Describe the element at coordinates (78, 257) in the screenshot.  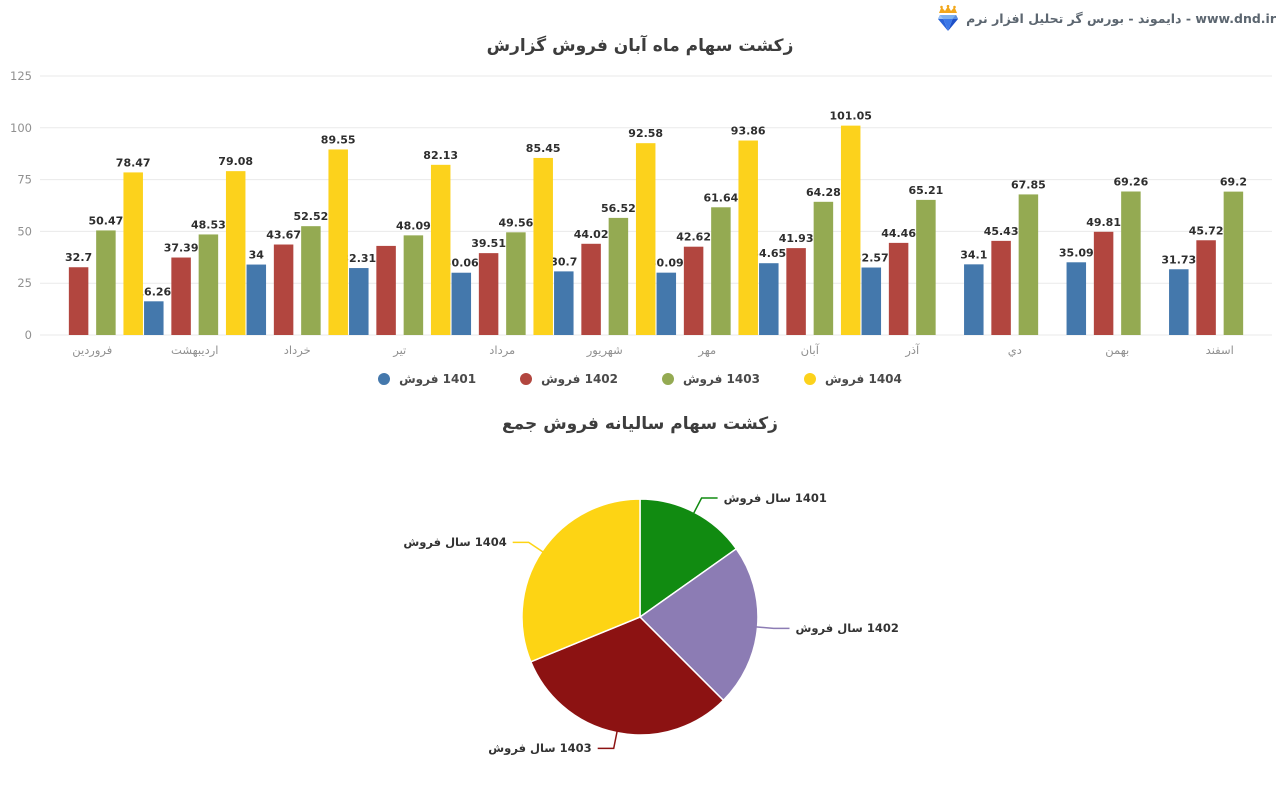
I see `bar-value-label: 32.7` at that location.